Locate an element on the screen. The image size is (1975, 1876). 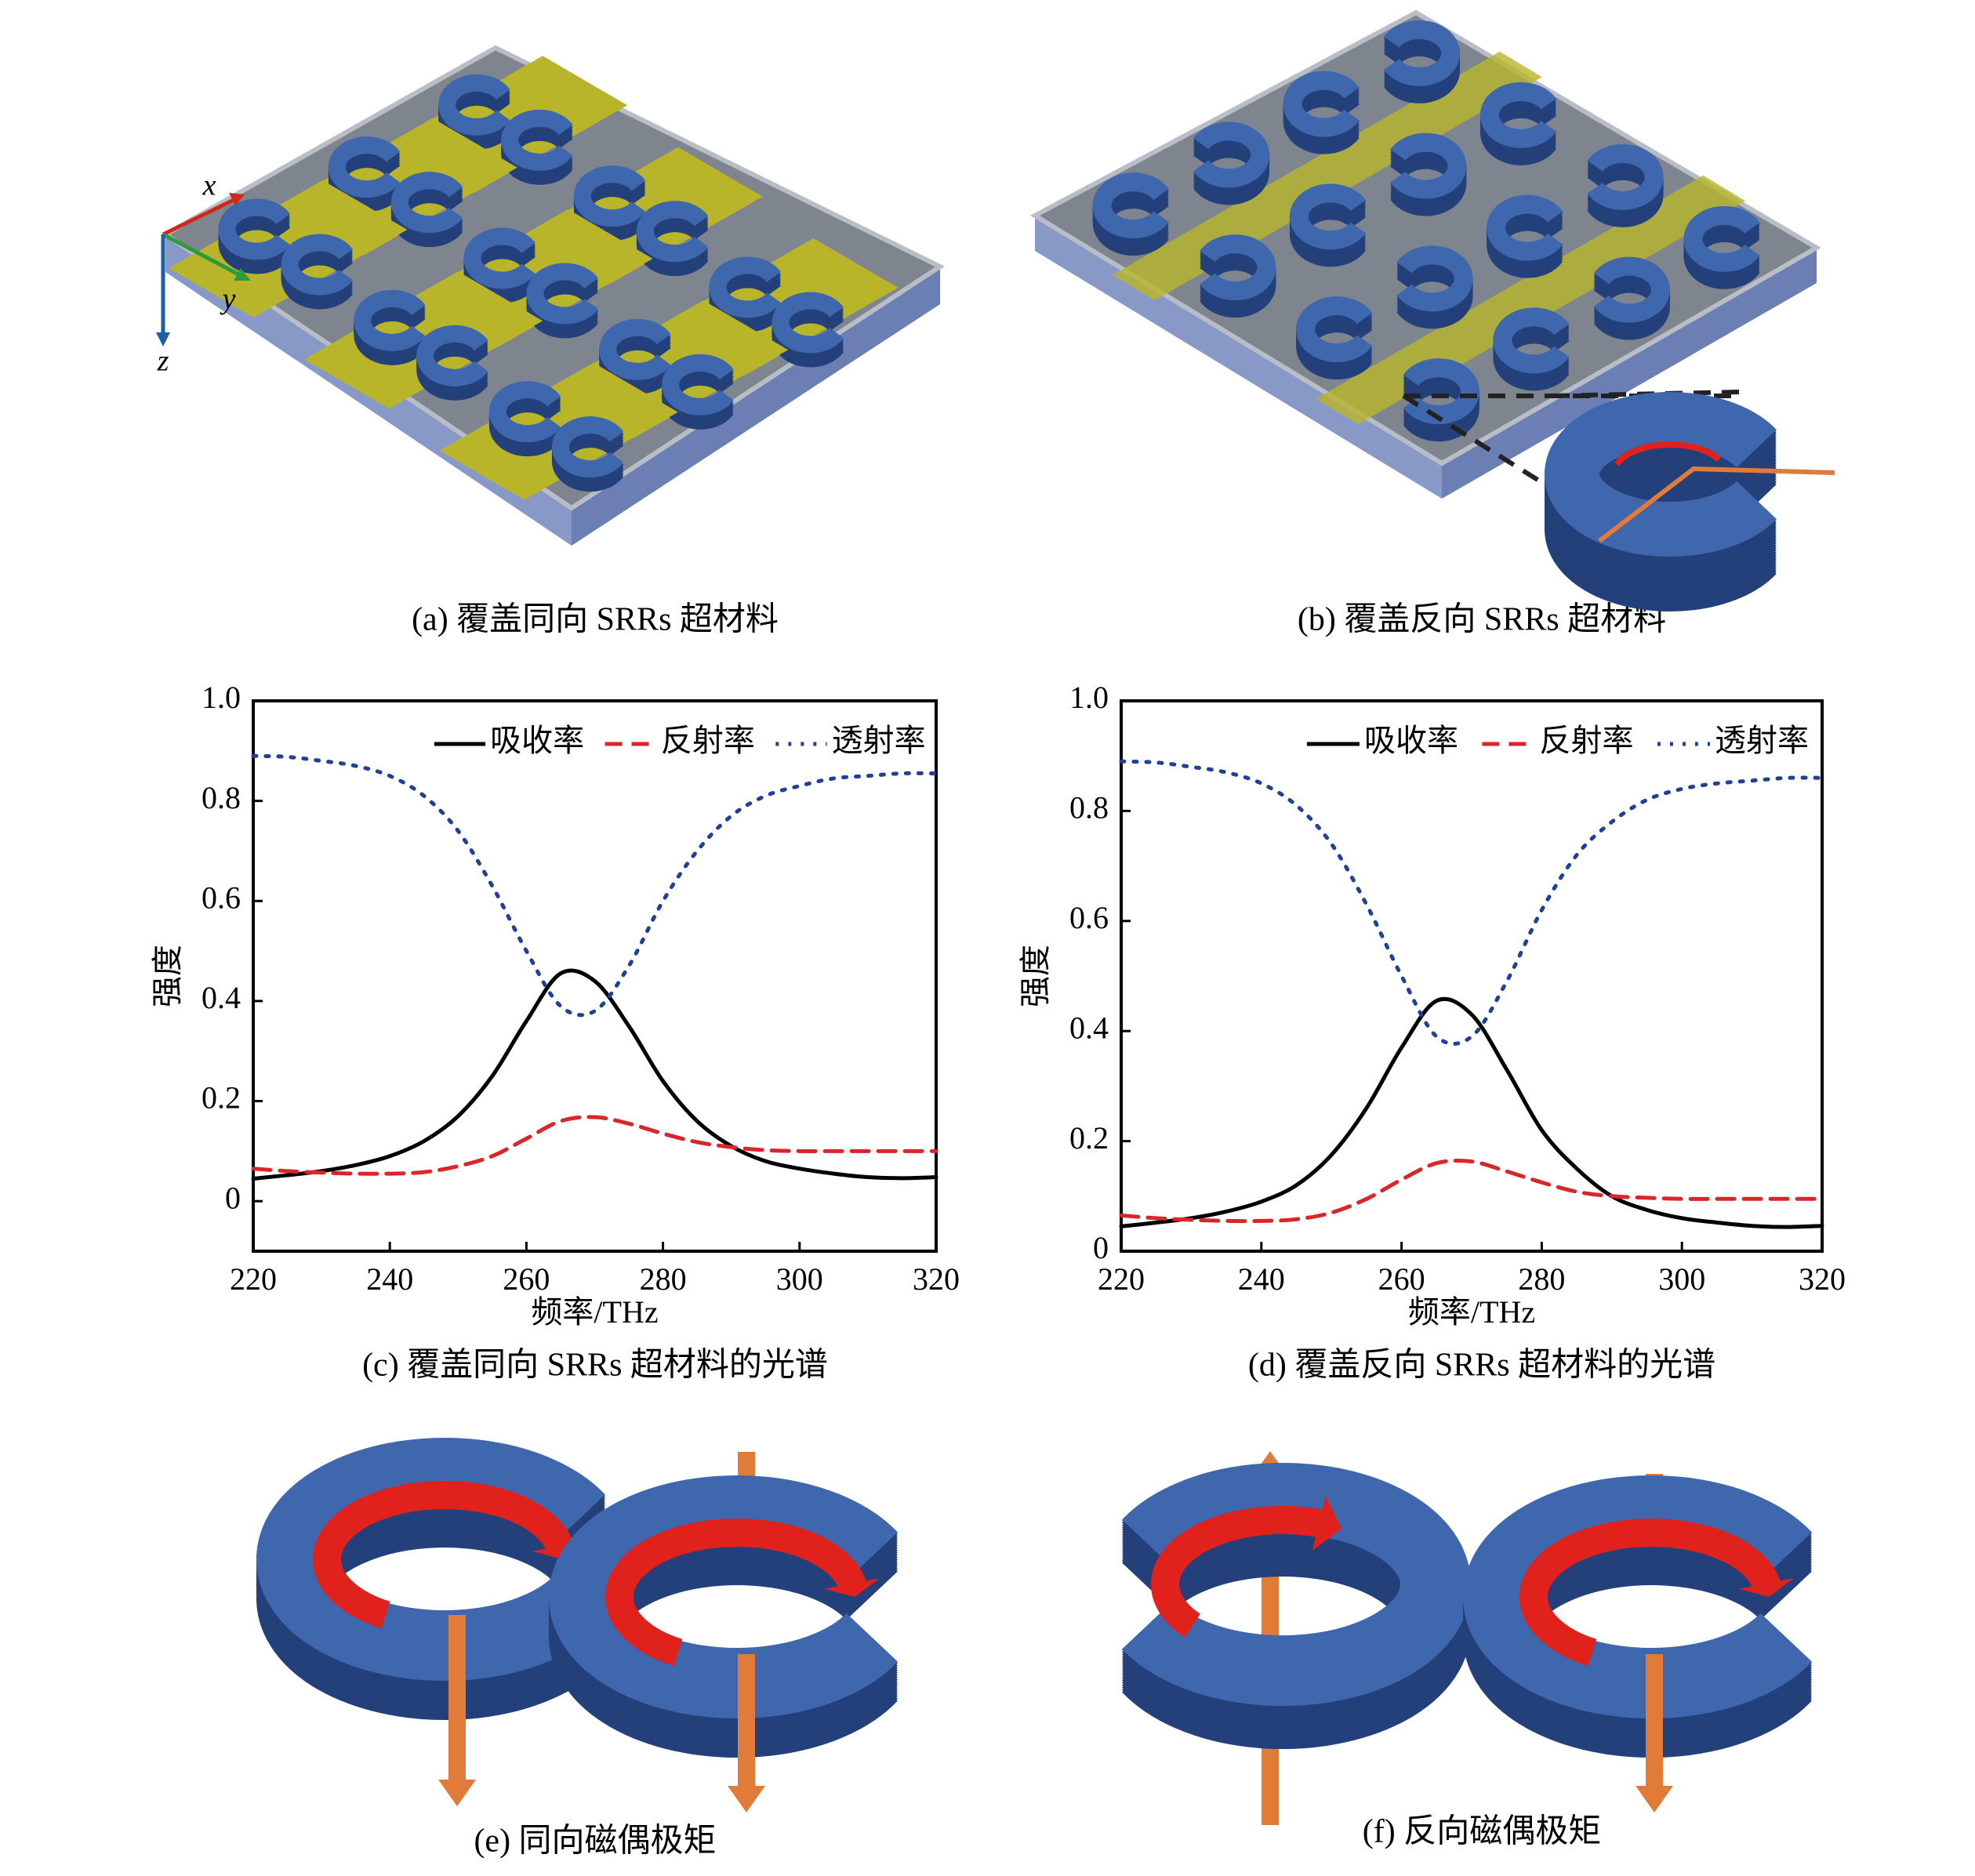
axis-y is located at coordinates (202, 255).